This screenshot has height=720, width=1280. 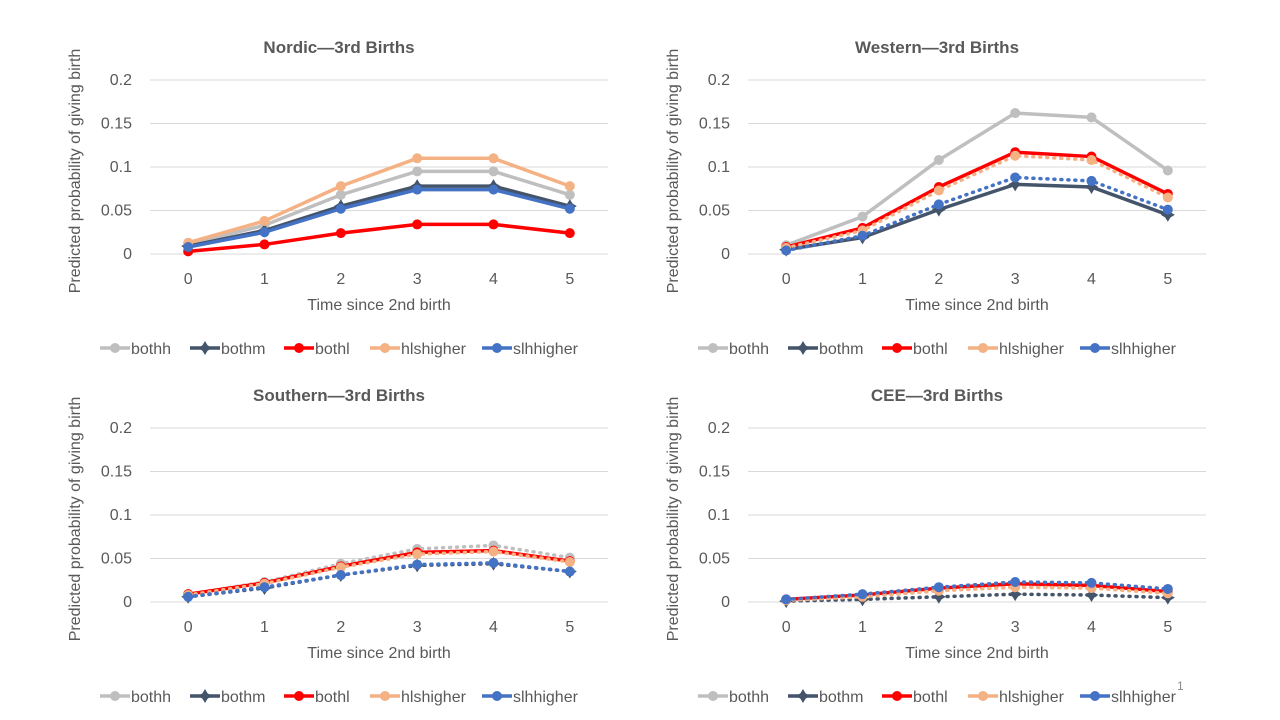 What do you see at coordinates (493, 279) in the screenshot?
I see `x-tick-label: 4` at bounding box center [493, 279].